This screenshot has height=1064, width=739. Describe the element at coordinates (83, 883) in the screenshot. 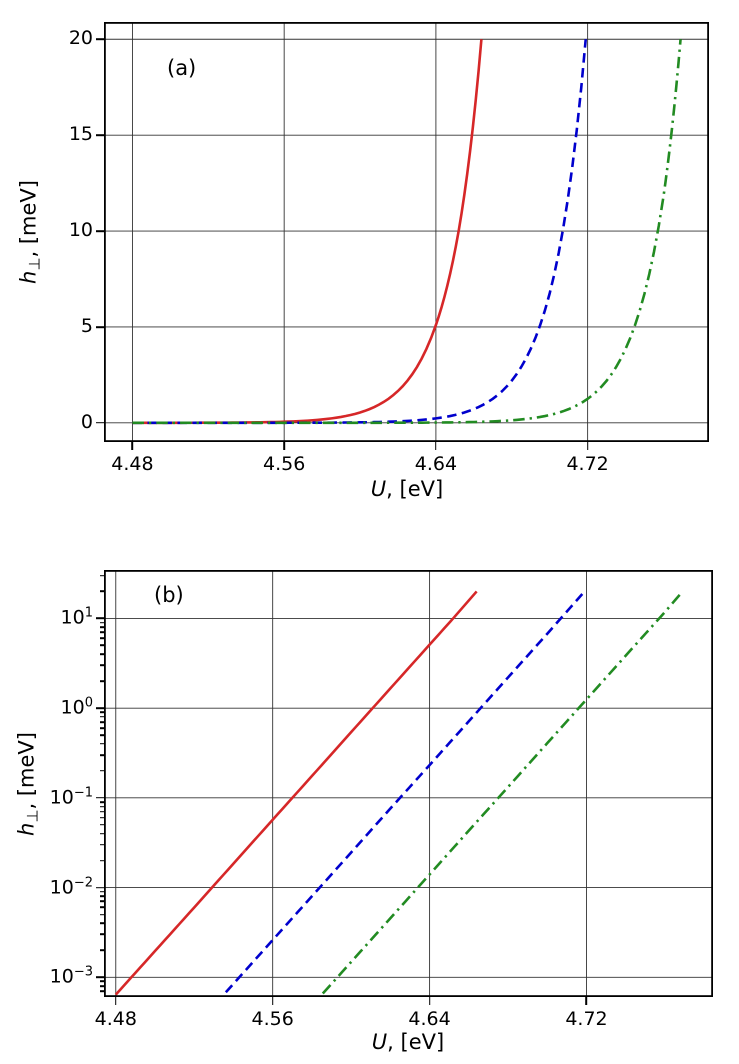

I see `y-tick-exponent: −2` at that location.